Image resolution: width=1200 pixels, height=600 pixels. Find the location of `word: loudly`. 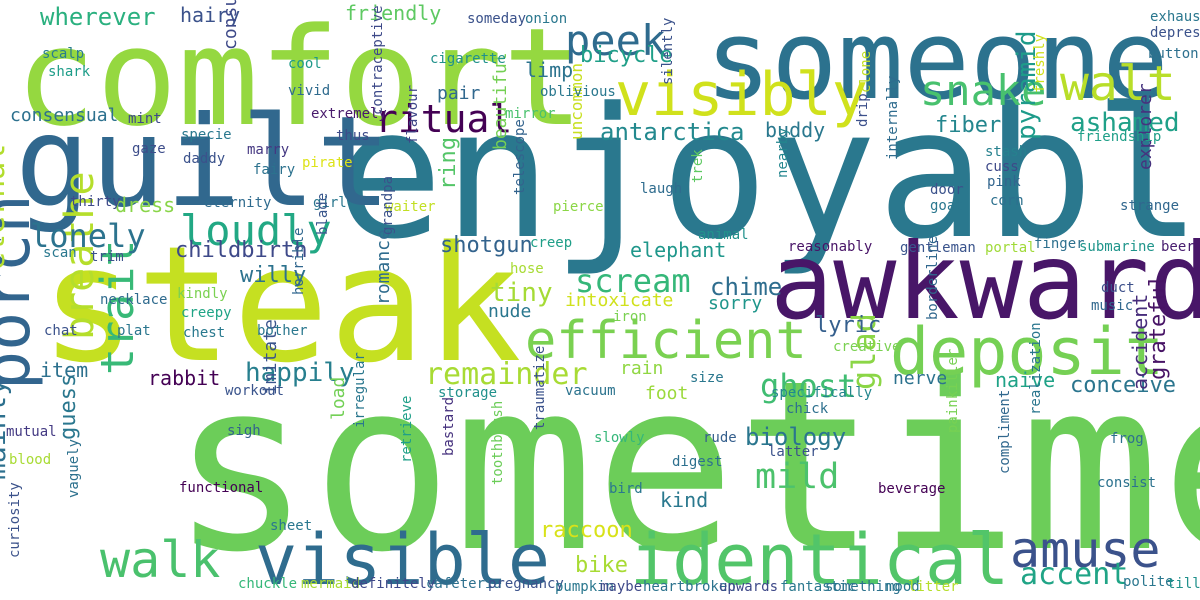

word: loudly is located at coordinates (256, 230).